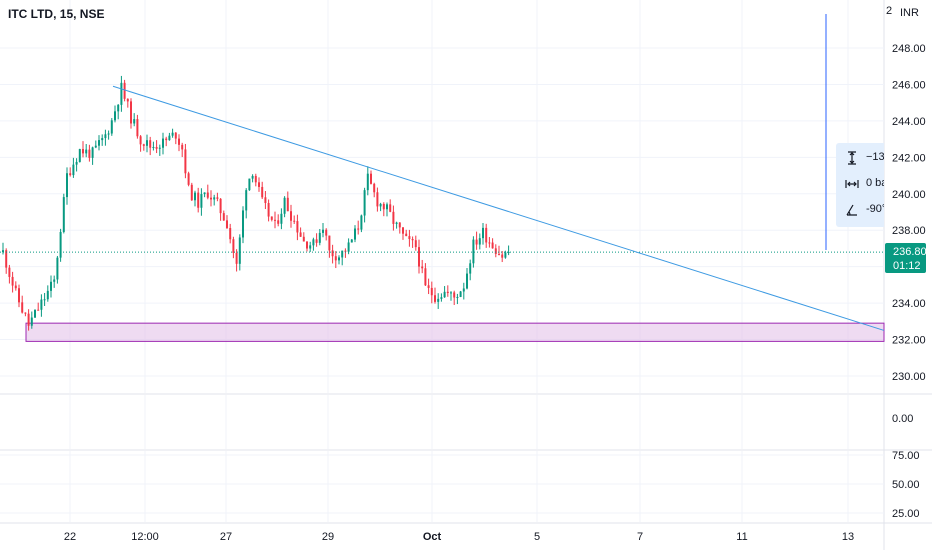 The height and width of the screenshot is (550, 932). Describe the element at coordinates (226, 537) in the screenshot. I see `x-tick-label: 27` at that location.